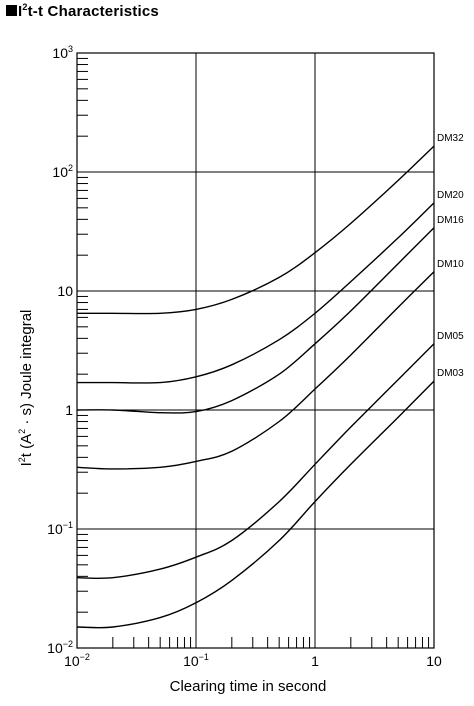 The width and height of the screenshot is (474, 706). Describe the element at coordinates (315, 661) in the screenshot. I see `x-tick-label: 1` at that location.